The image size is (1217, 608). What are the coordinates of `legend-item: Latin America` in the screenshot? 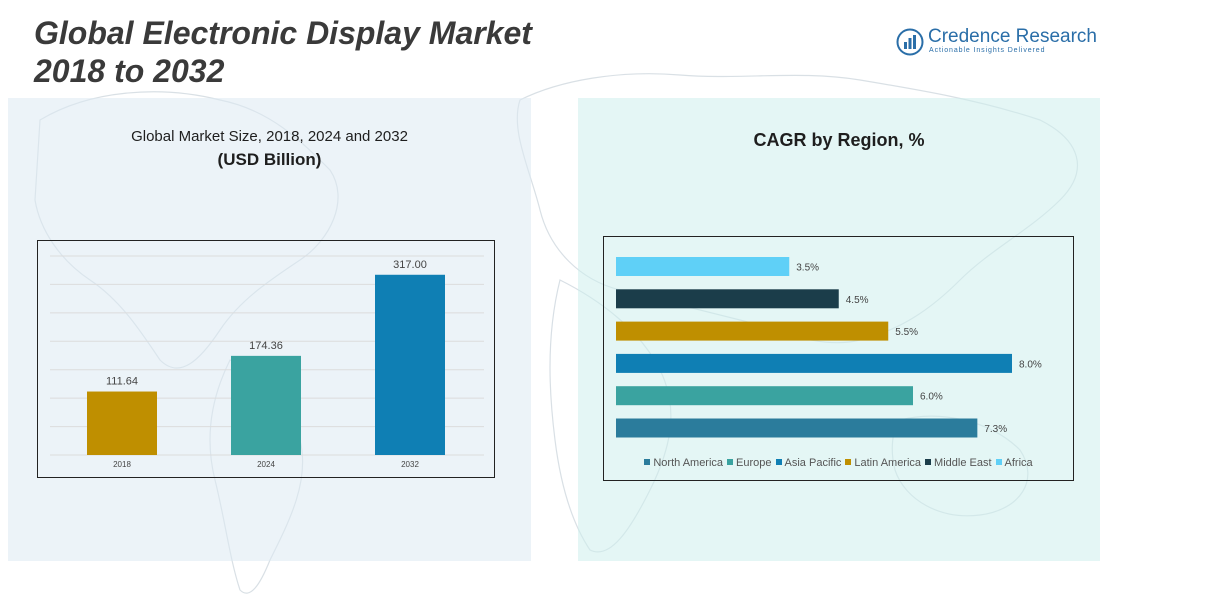 It's located at (883, 463).